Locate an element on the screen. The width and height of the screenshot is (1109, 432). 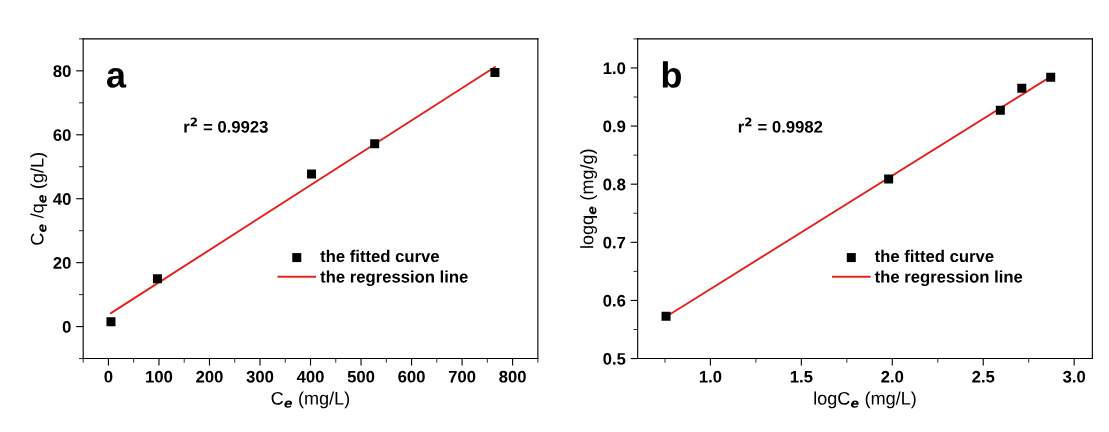
x-axis-title: logC$_{e}$ (mg/L) is located at coordinates (865, 400).